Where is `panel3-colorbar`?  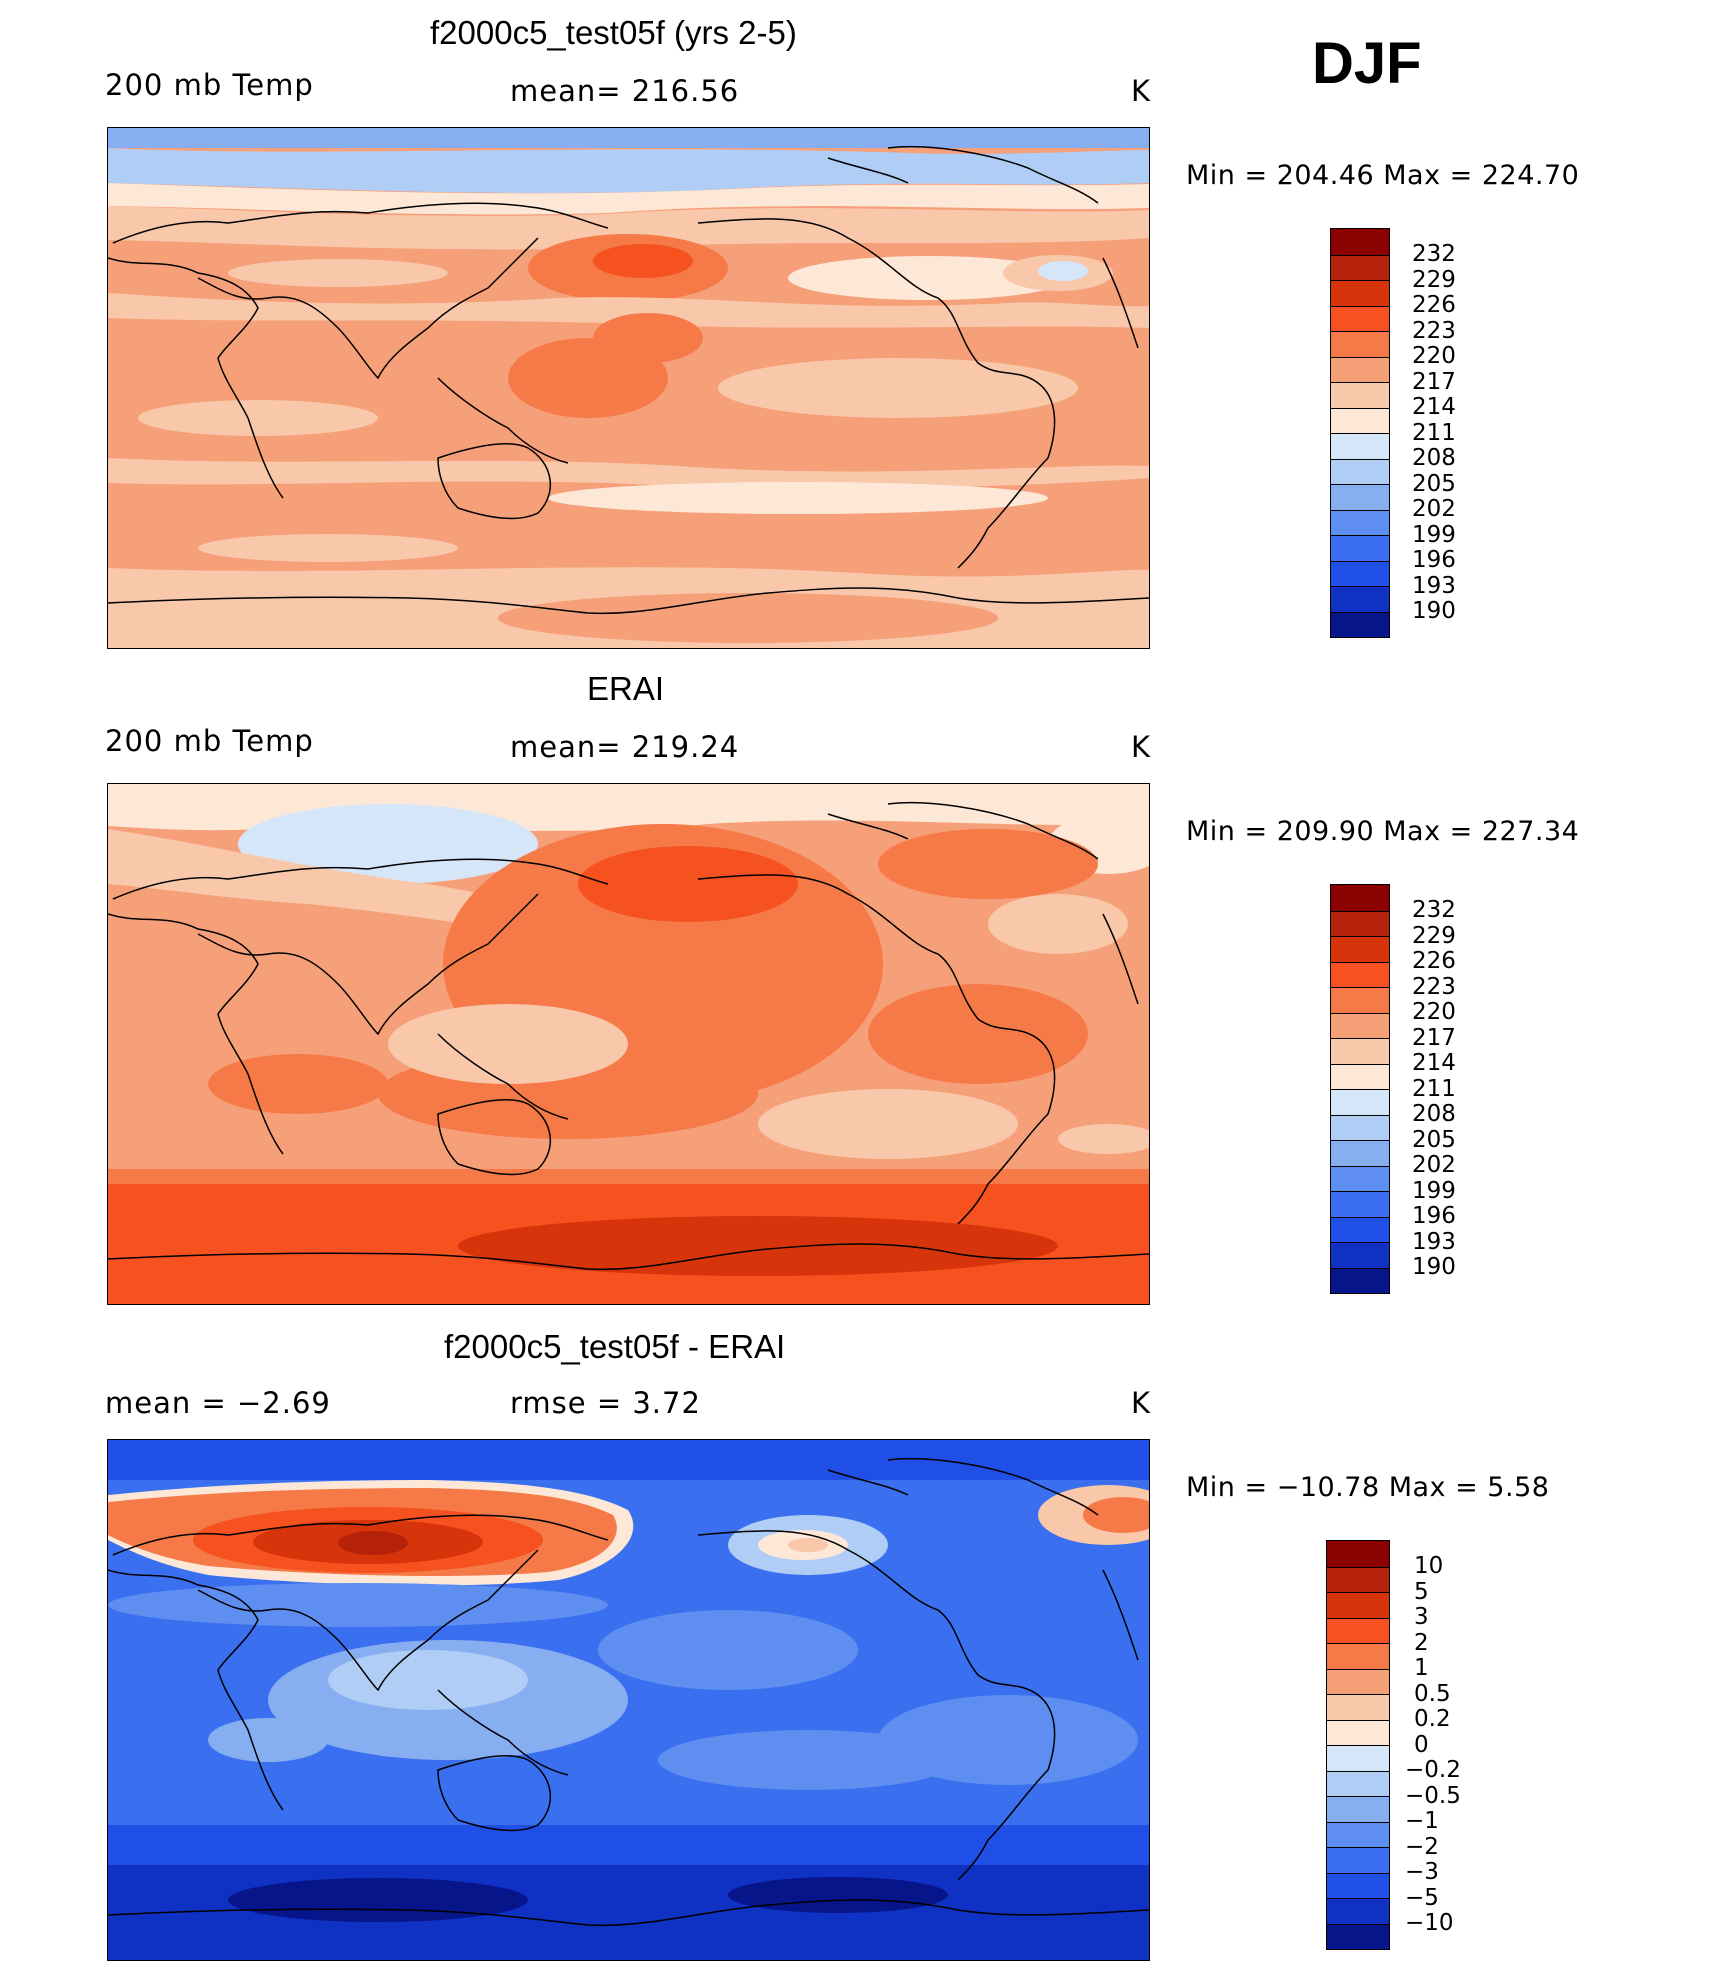
panel3-colorbar is located at coordinates (1358, 1745).